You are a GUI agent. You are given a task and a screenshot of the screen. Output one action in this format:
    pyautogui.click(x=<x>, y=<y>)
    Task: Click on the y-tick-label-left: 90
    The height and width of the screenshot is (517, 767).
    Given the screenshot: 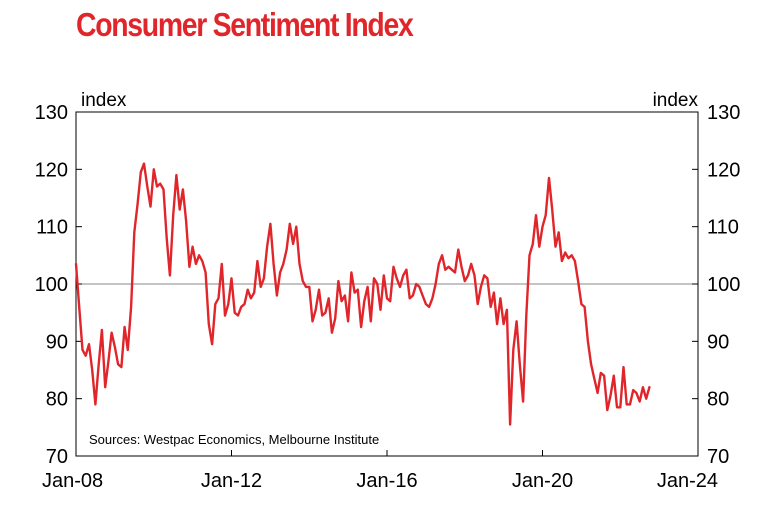 What is the action you would take?
    pyautogui.click(x=57, y=342)
    